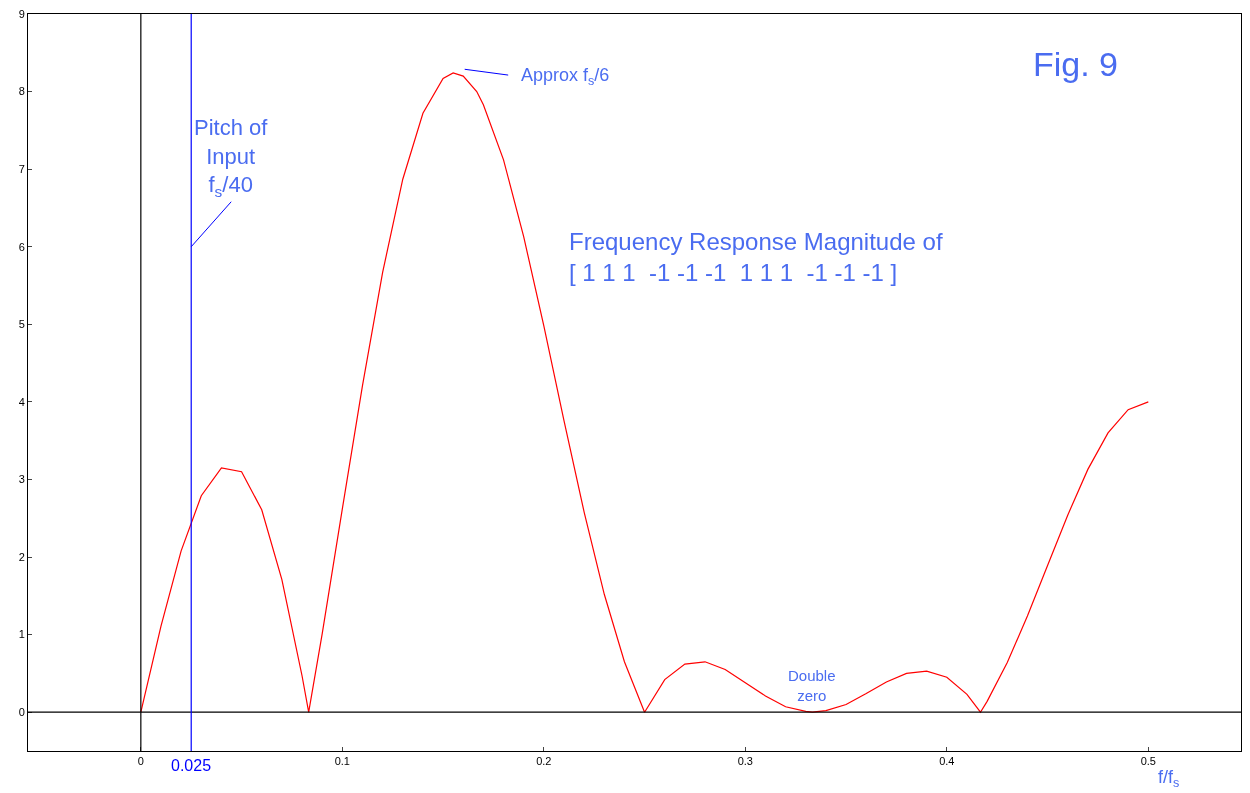 The width and height of the screenshot is (1250, 793). What do you see at coordinates (812, 685) in the screenshot?
I see `annotation: Double zero` at bounding box center [812, 685].